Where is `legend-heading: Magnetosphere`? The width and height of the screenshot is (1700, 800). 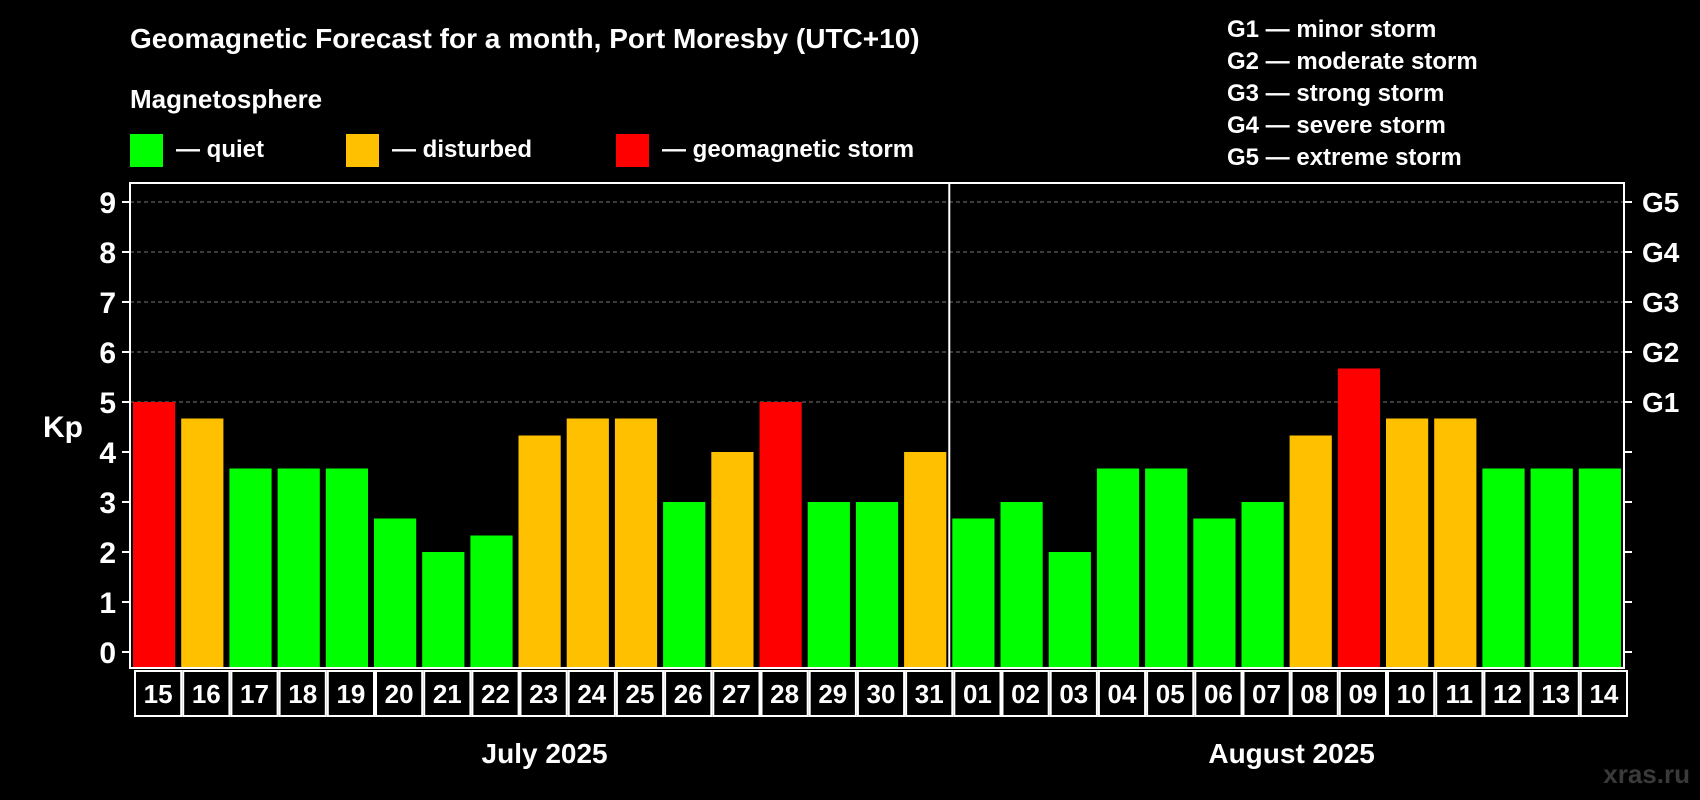 legend-heading: Magnetosphere is located at coordinates (226, 99).